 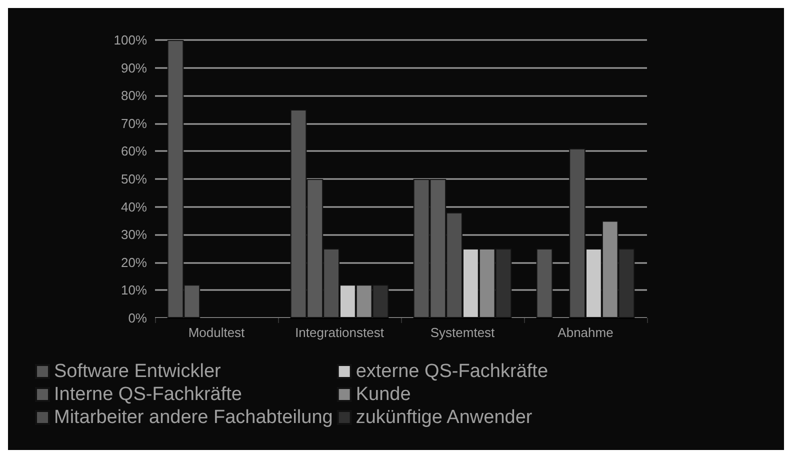 What do you see at coordinates (138, 371) in the screenshot?
I see `legend-label: Software Entwickler` at bounding box center [138, 371].